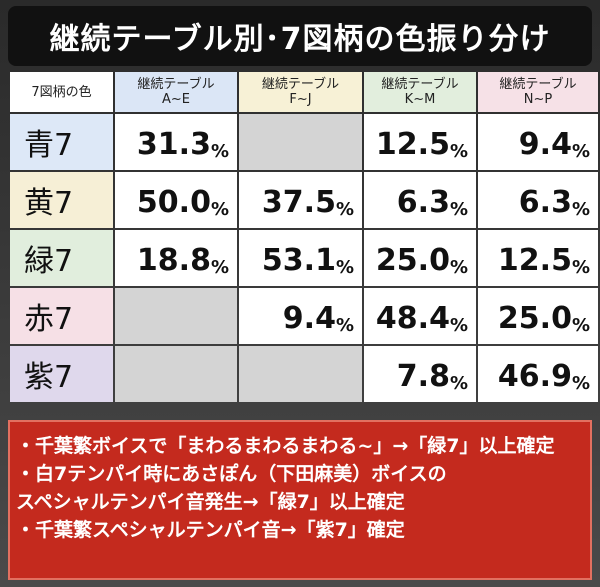 Image resolution: width=600 pixels, height=587 pixels. What do you see at coordinates (210, 502) in the screenshot?
I see `note-line: スペシャルテンパイ音発生→「緑7」以上確定` at bounding box center [210, 502].